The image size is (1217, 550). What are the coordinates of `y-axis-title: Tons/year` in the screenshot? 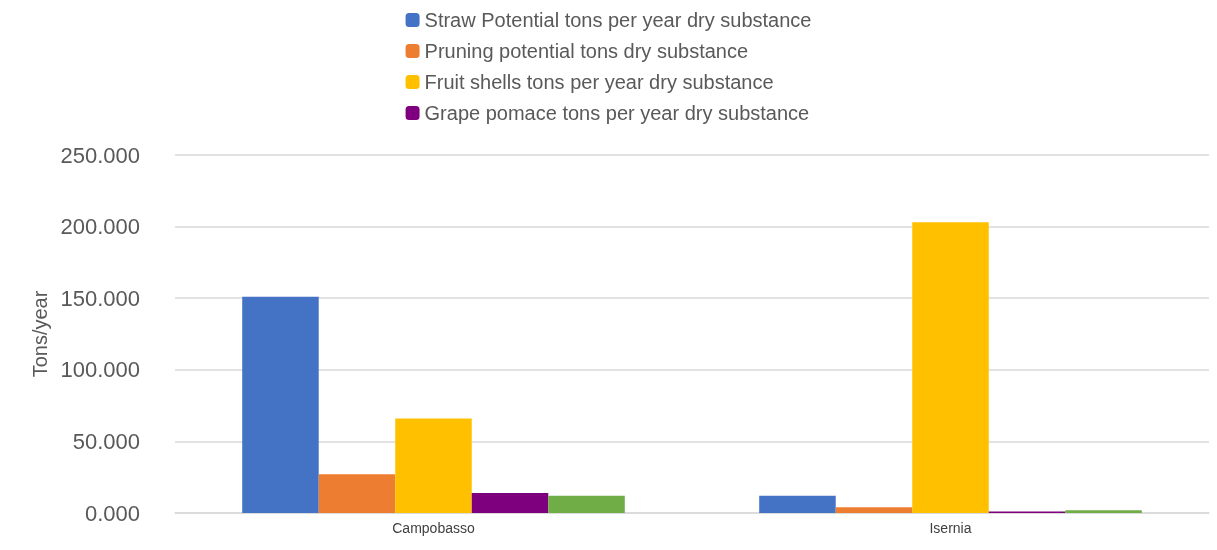 It's located at (39, 334).